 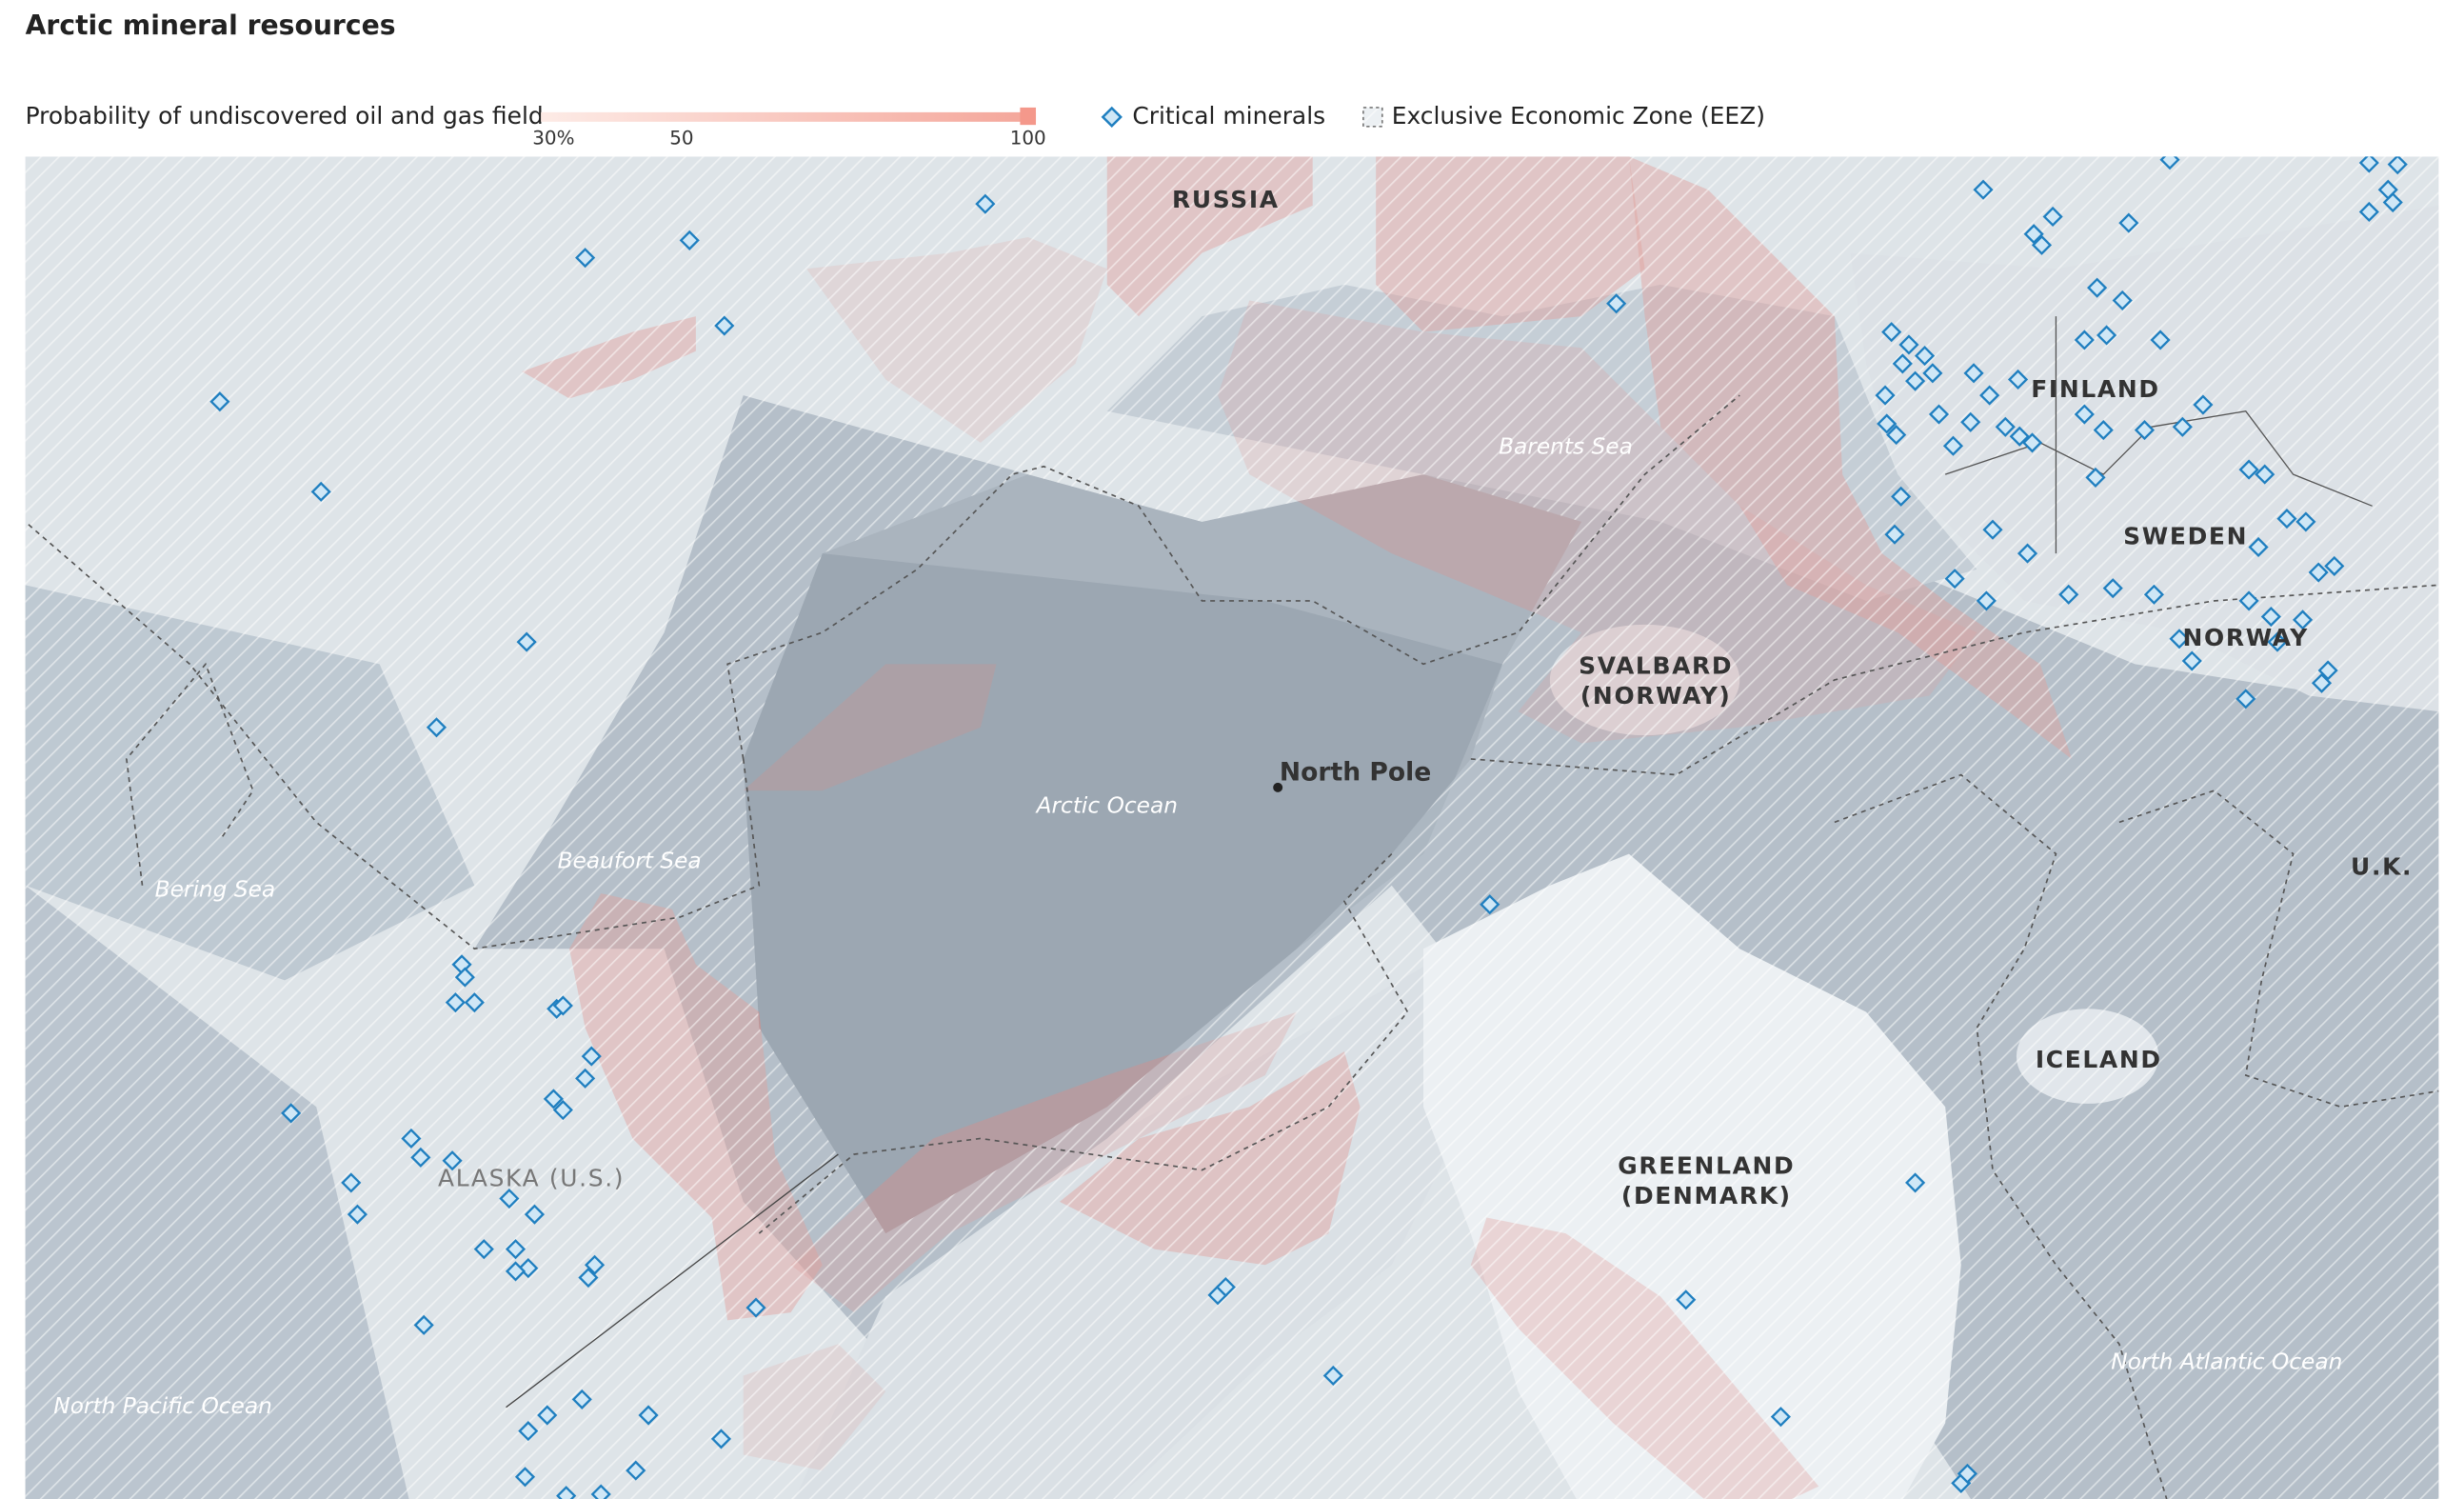 I want to click on sea-label: Arctic Ocean, so click(x=1106, y=805).